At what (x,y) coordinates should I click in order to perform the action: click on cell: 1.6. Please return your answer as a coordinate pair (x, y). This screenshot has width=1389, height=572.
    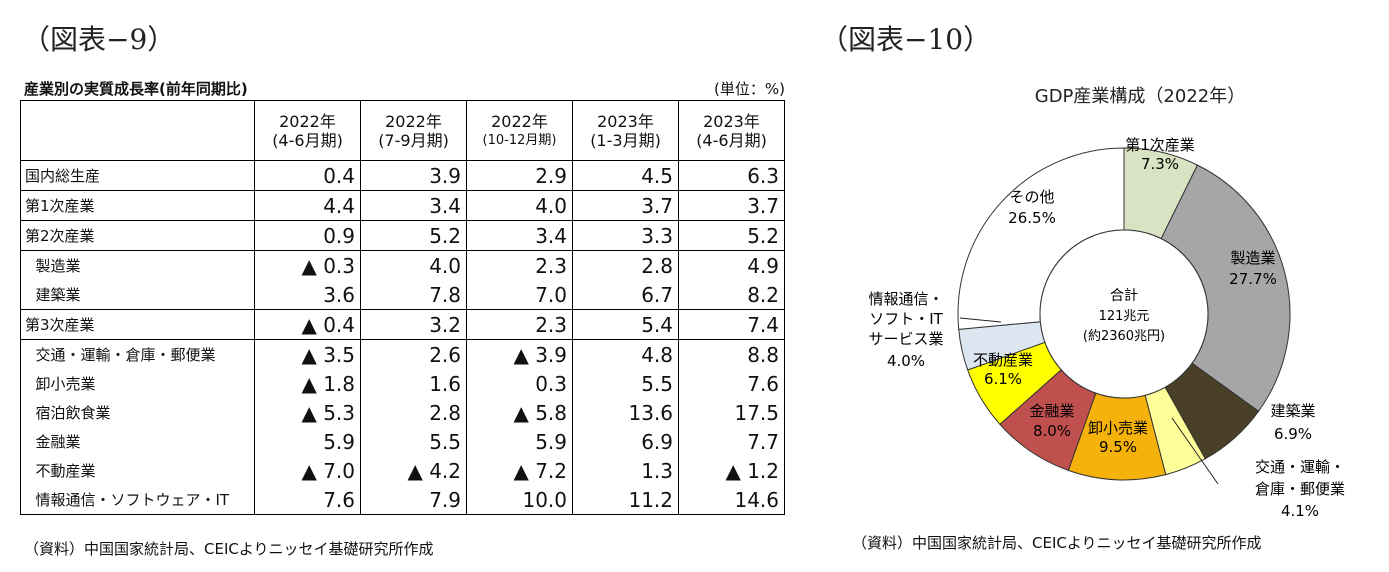
    Looking at the image, I should click on (413, 383).